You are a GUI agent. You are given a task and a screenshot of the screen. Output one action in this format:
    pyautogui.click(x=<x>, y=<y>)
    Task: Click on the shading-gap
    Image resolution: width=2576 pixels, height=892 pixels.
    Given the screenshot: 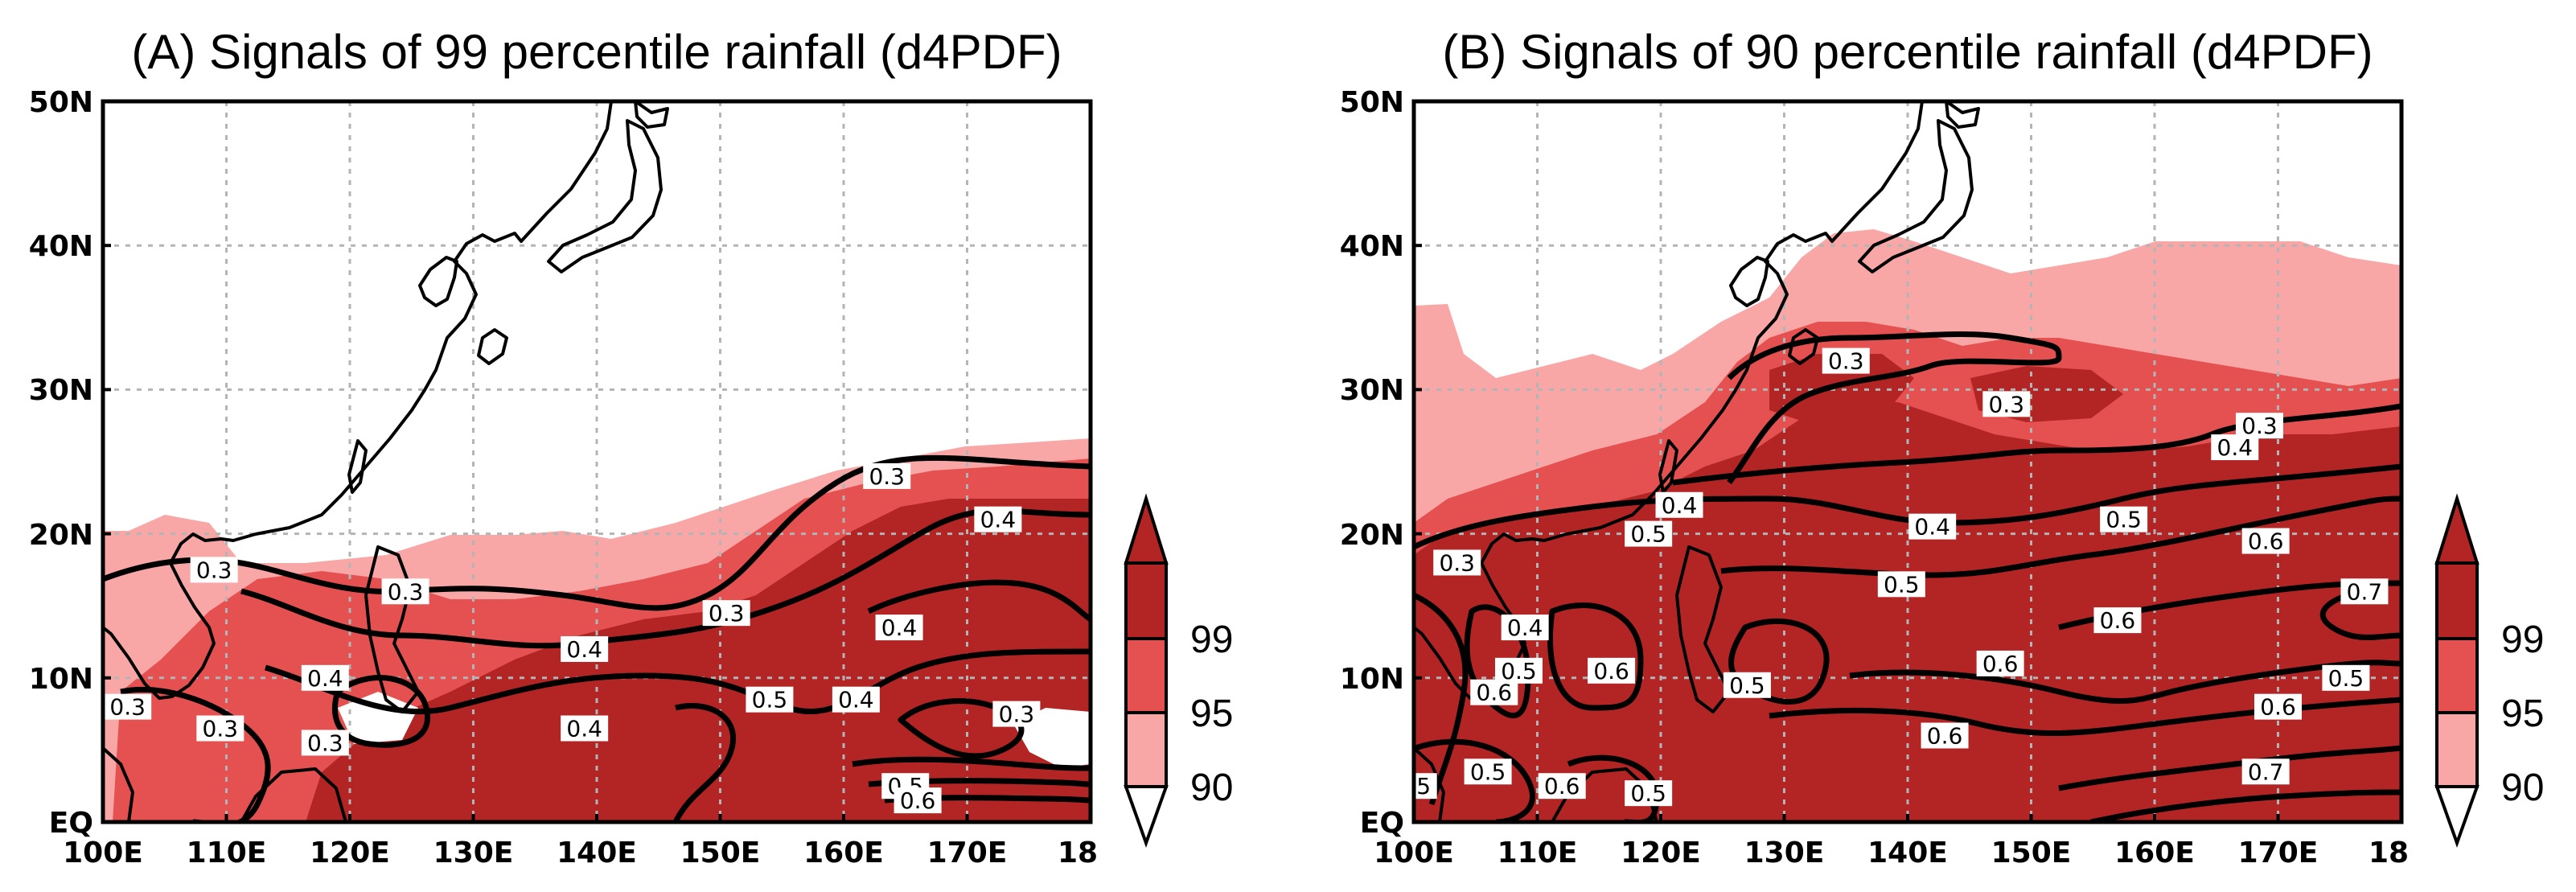 What is the action you would take?
    pyautogui.click(x=378, y=718)
    